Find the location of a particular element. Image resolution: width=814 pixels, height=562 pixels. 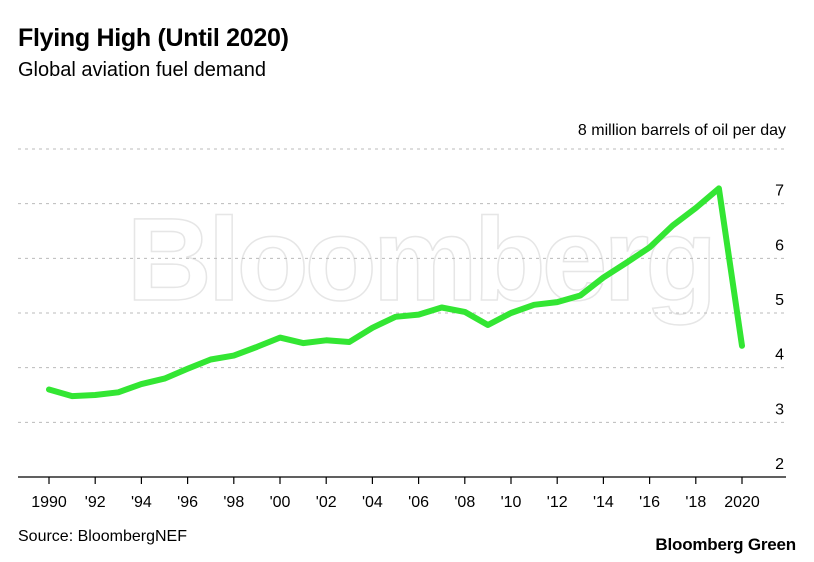

brand-logo-text: Bloomberg Green is located at coordinates (725, 544).